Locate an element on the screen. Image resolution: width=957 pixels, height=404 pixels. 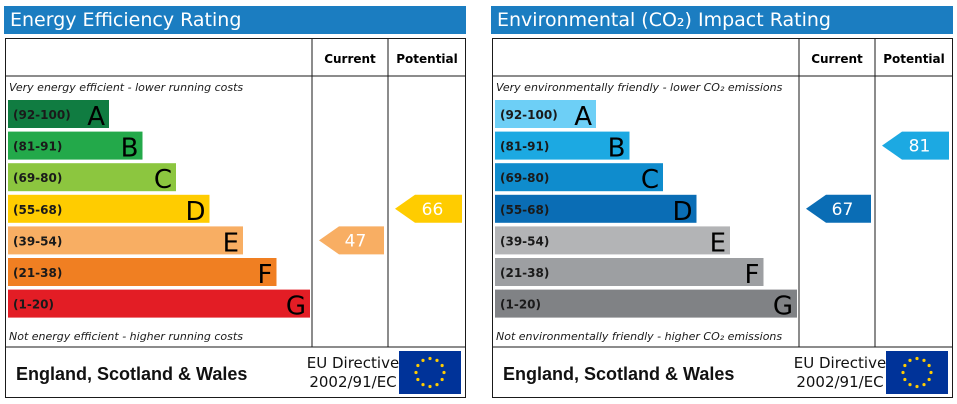
potential-rating-value: 66 is located at coordinates (433, 210).